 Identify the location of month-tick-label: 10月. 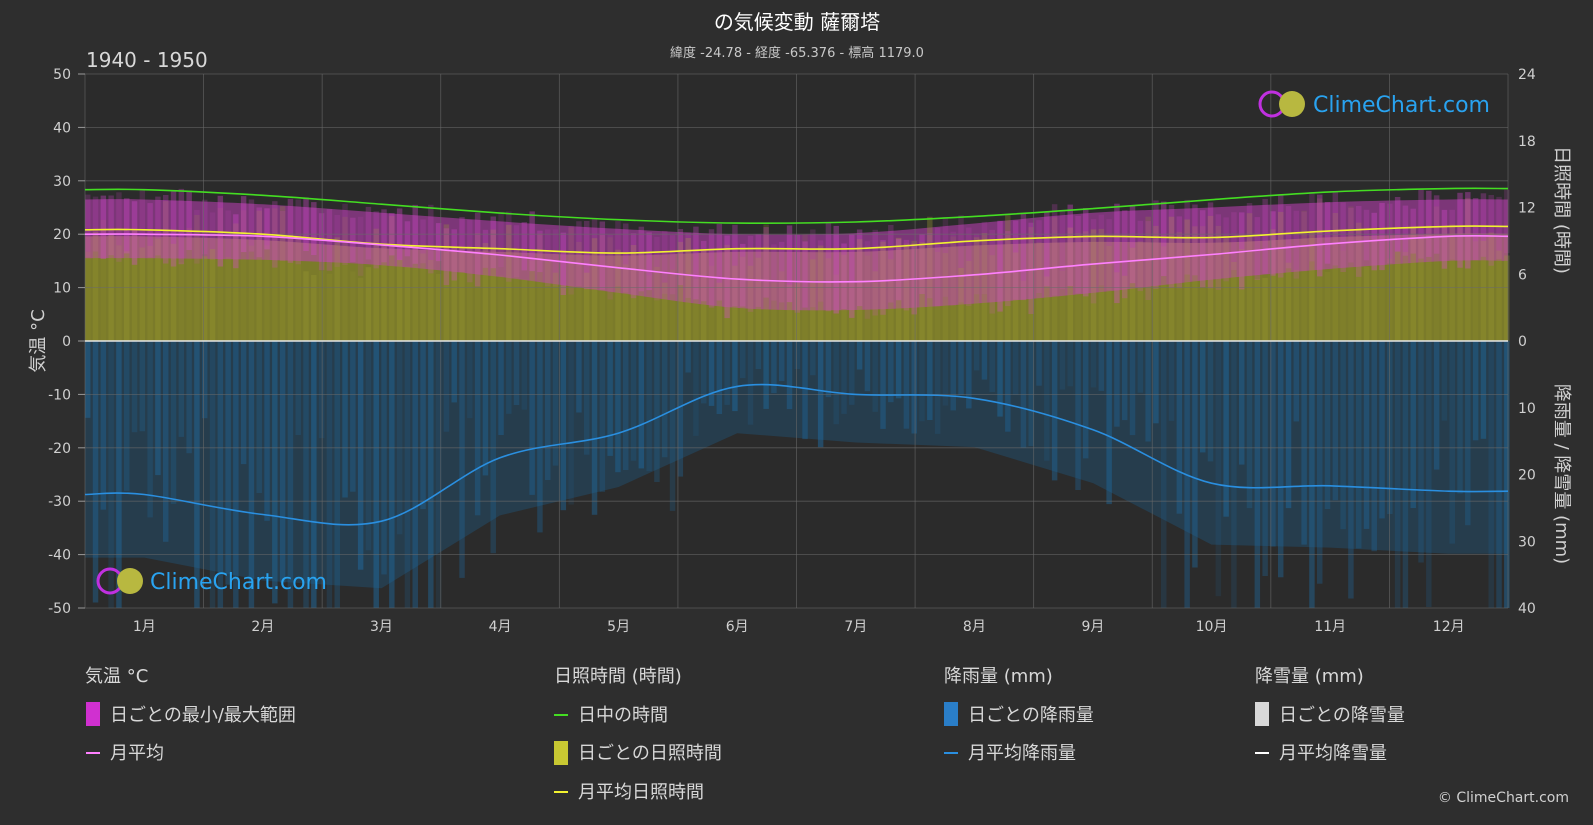
(1212, 627).